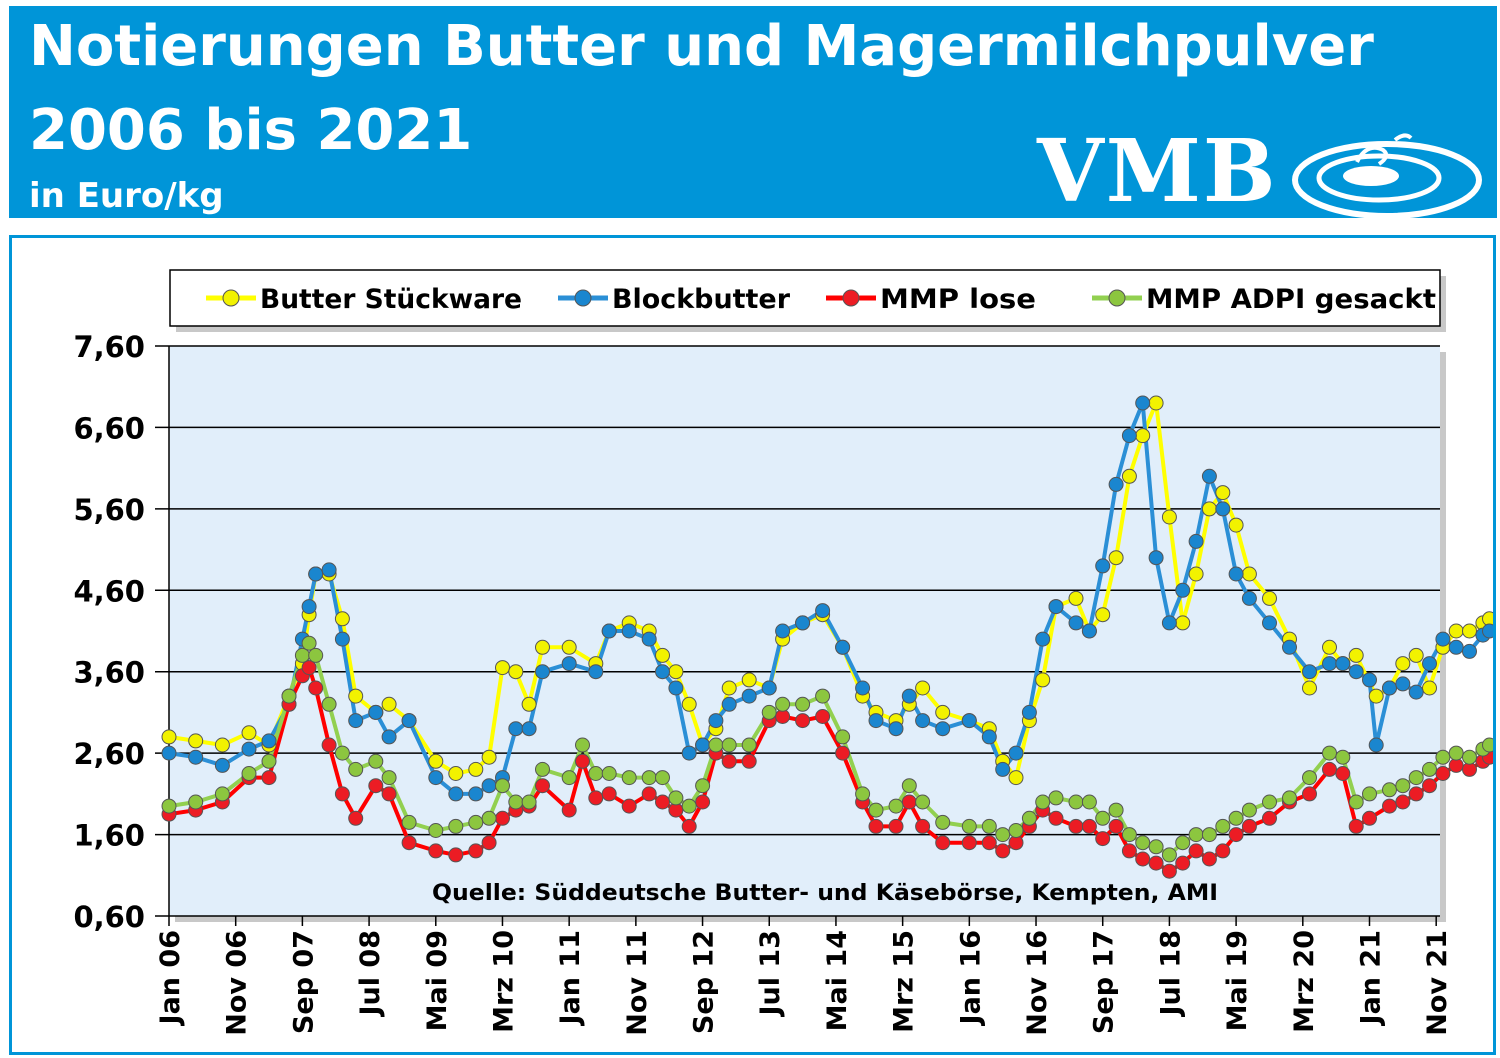  What do you see at coordinates (1157, 171) in the screenshot?
I see `logo-text: VMB` at bounding box center [1157, 171].